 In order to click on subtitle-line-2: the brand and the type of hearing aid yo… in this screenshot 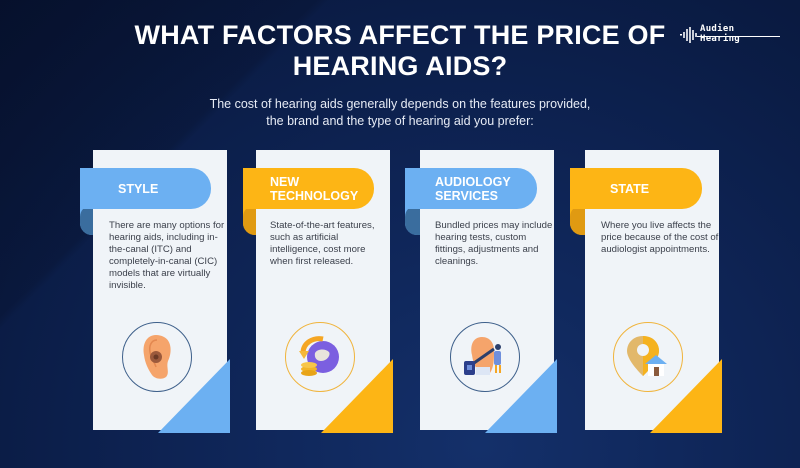, I will do `click(400, 121)`.